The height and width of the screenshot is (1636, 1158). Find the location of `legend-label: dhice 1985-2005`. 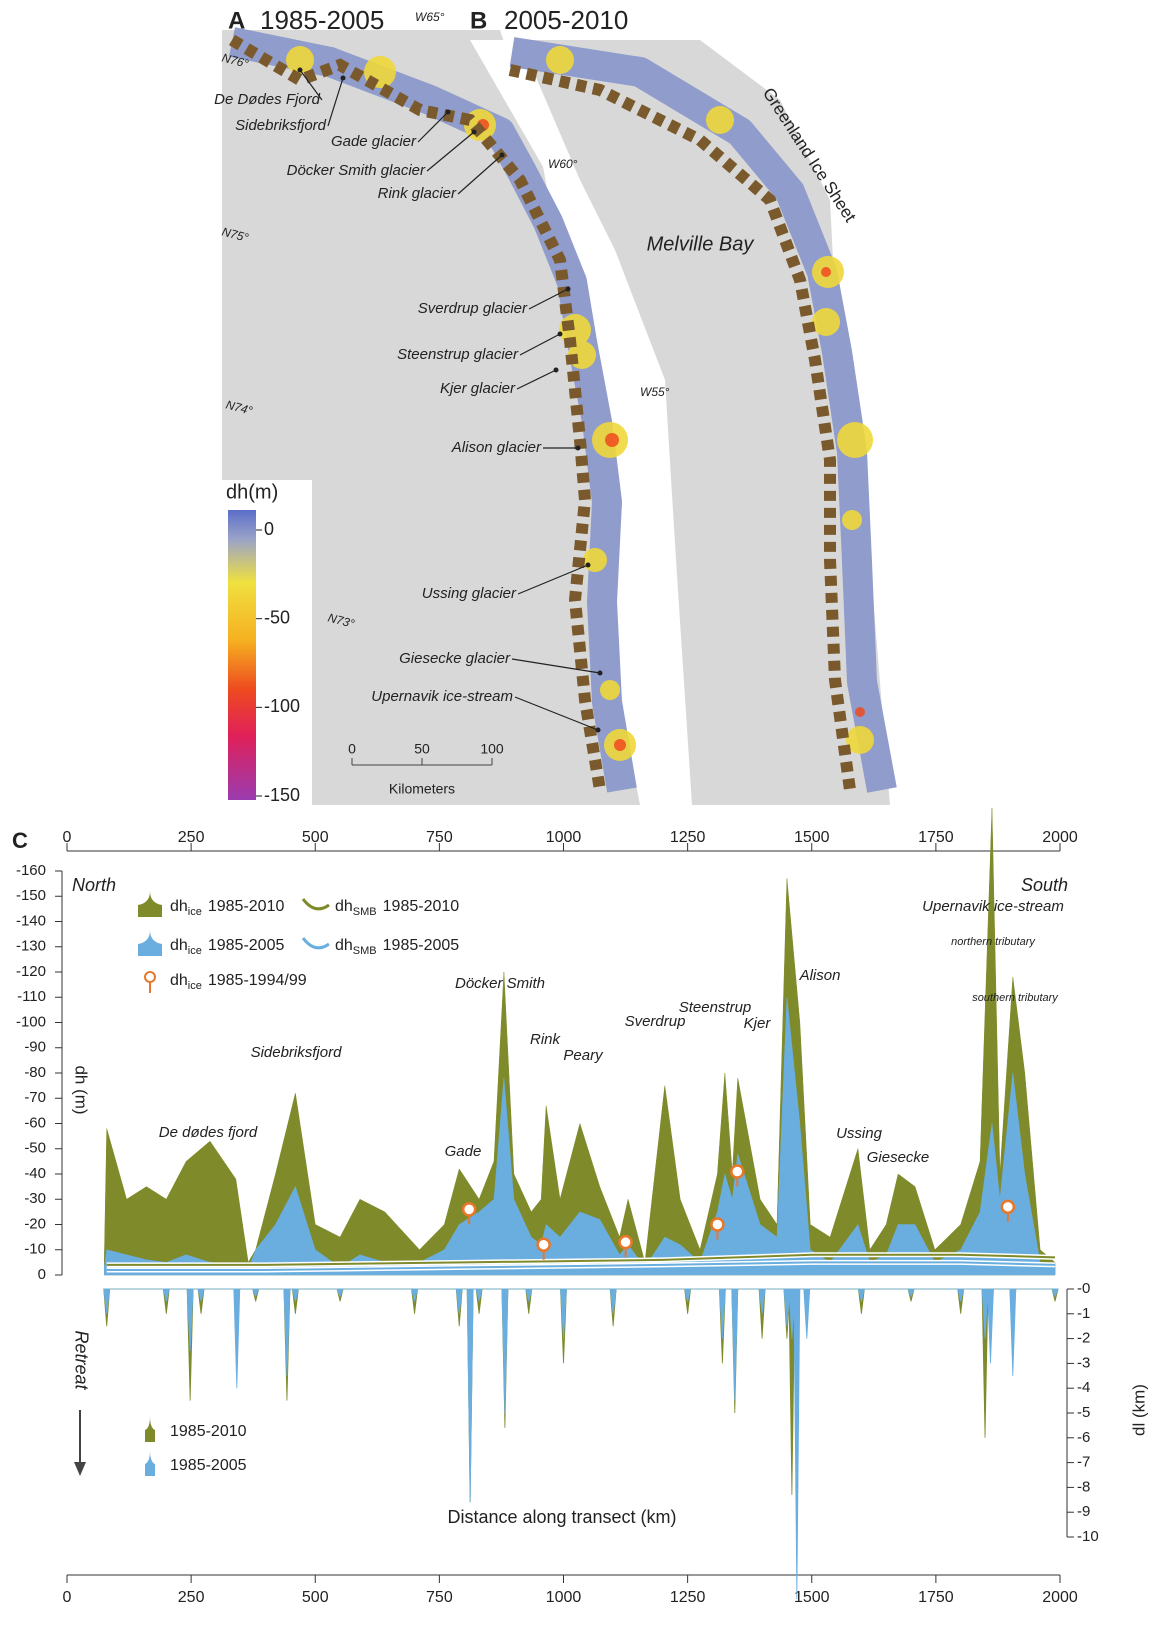

legend-label: dhice 1985-2005 is located at coordinates (227, 947).